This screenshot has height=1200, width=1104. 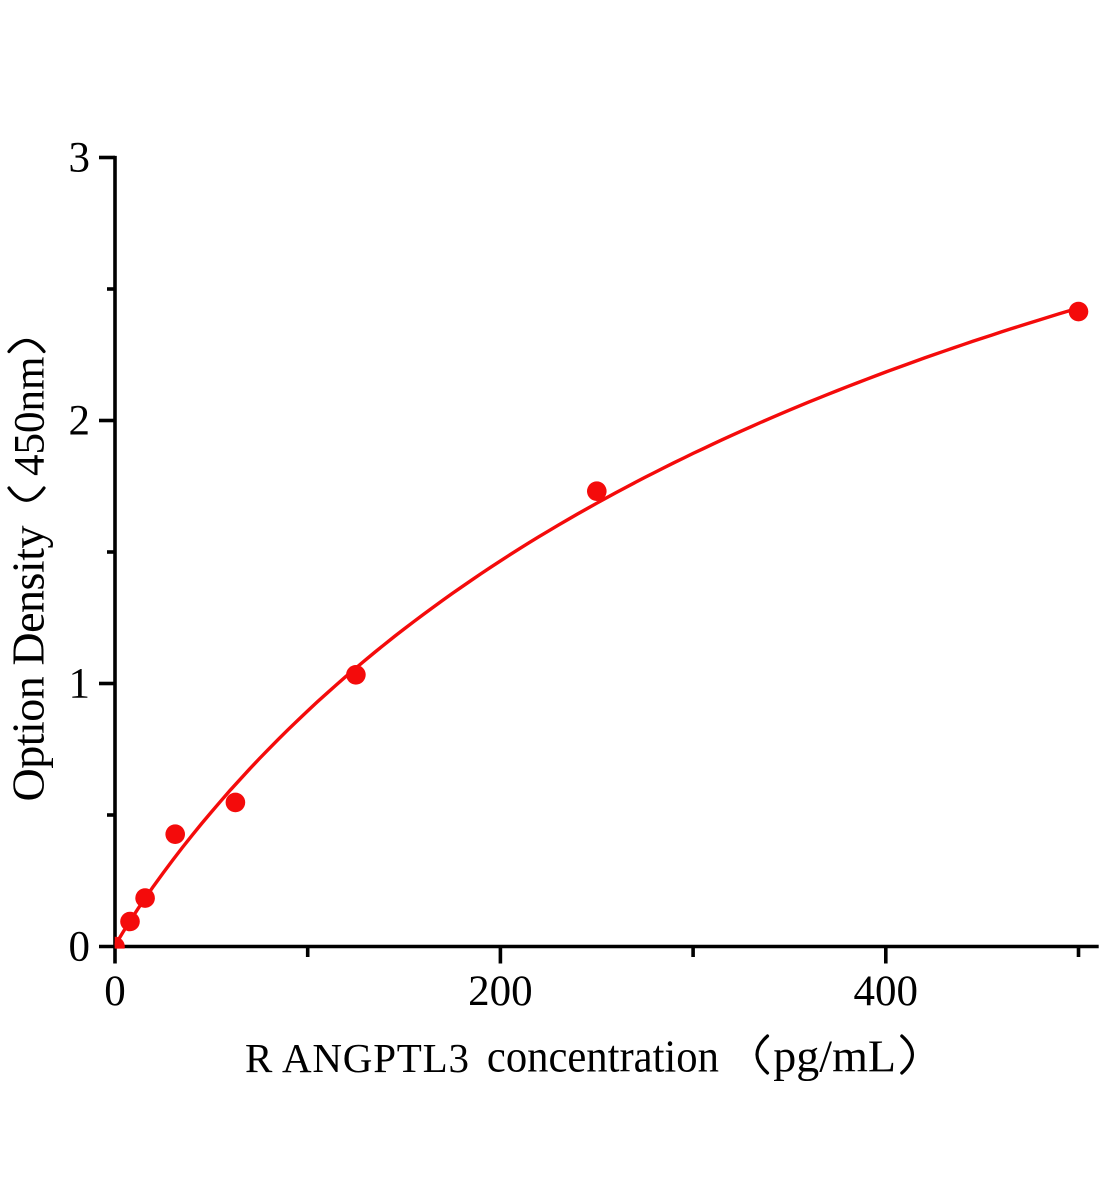 What do you see at coordinates (834, 1056) in the screenshot?
I see `svg-text: pg/mL` at bounding box center [834, 1056].